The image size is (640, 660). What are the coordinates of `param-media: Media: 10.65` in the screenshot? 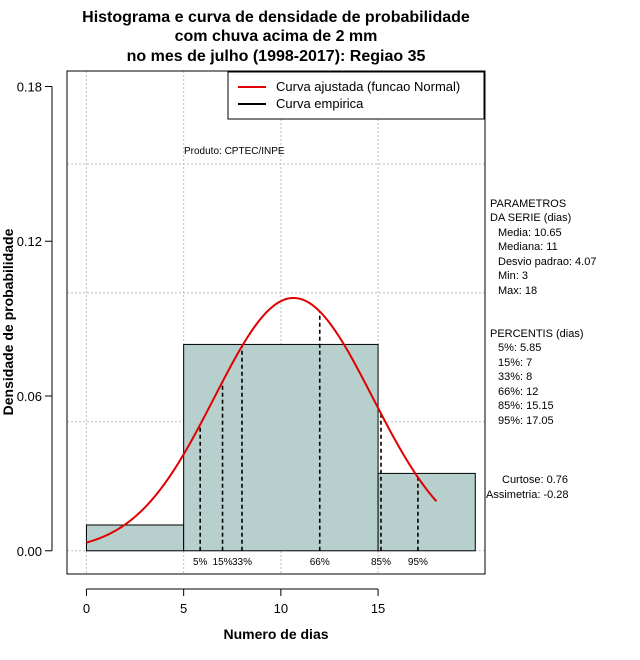 It's located at (530, 233).